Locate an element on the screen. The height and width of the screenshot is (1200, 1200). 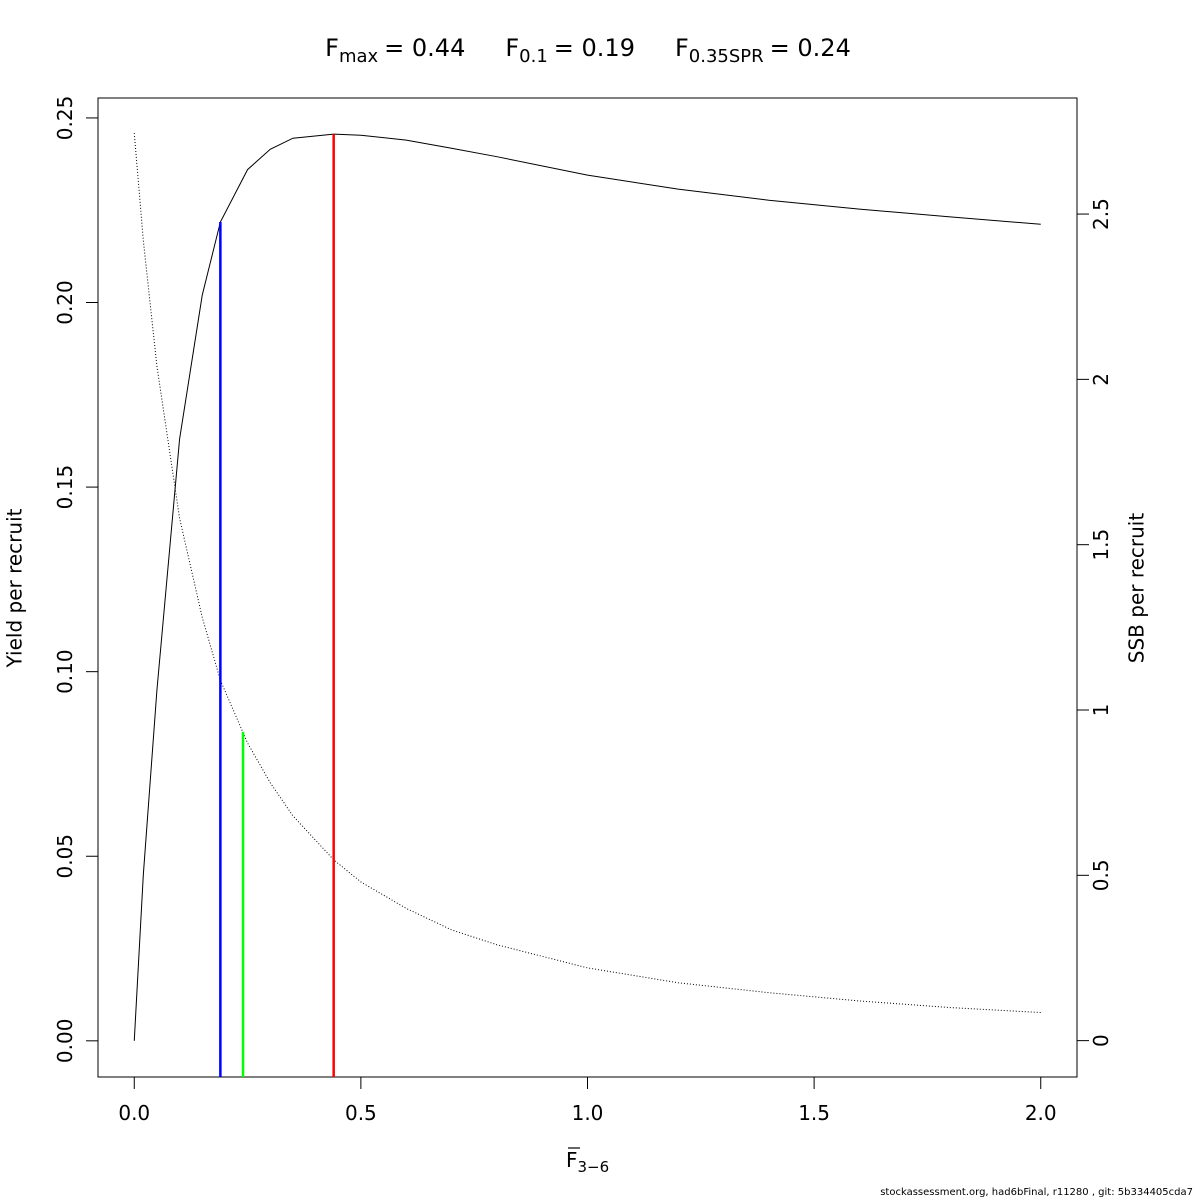
title-sub: max is located at coordinates (359, 56).